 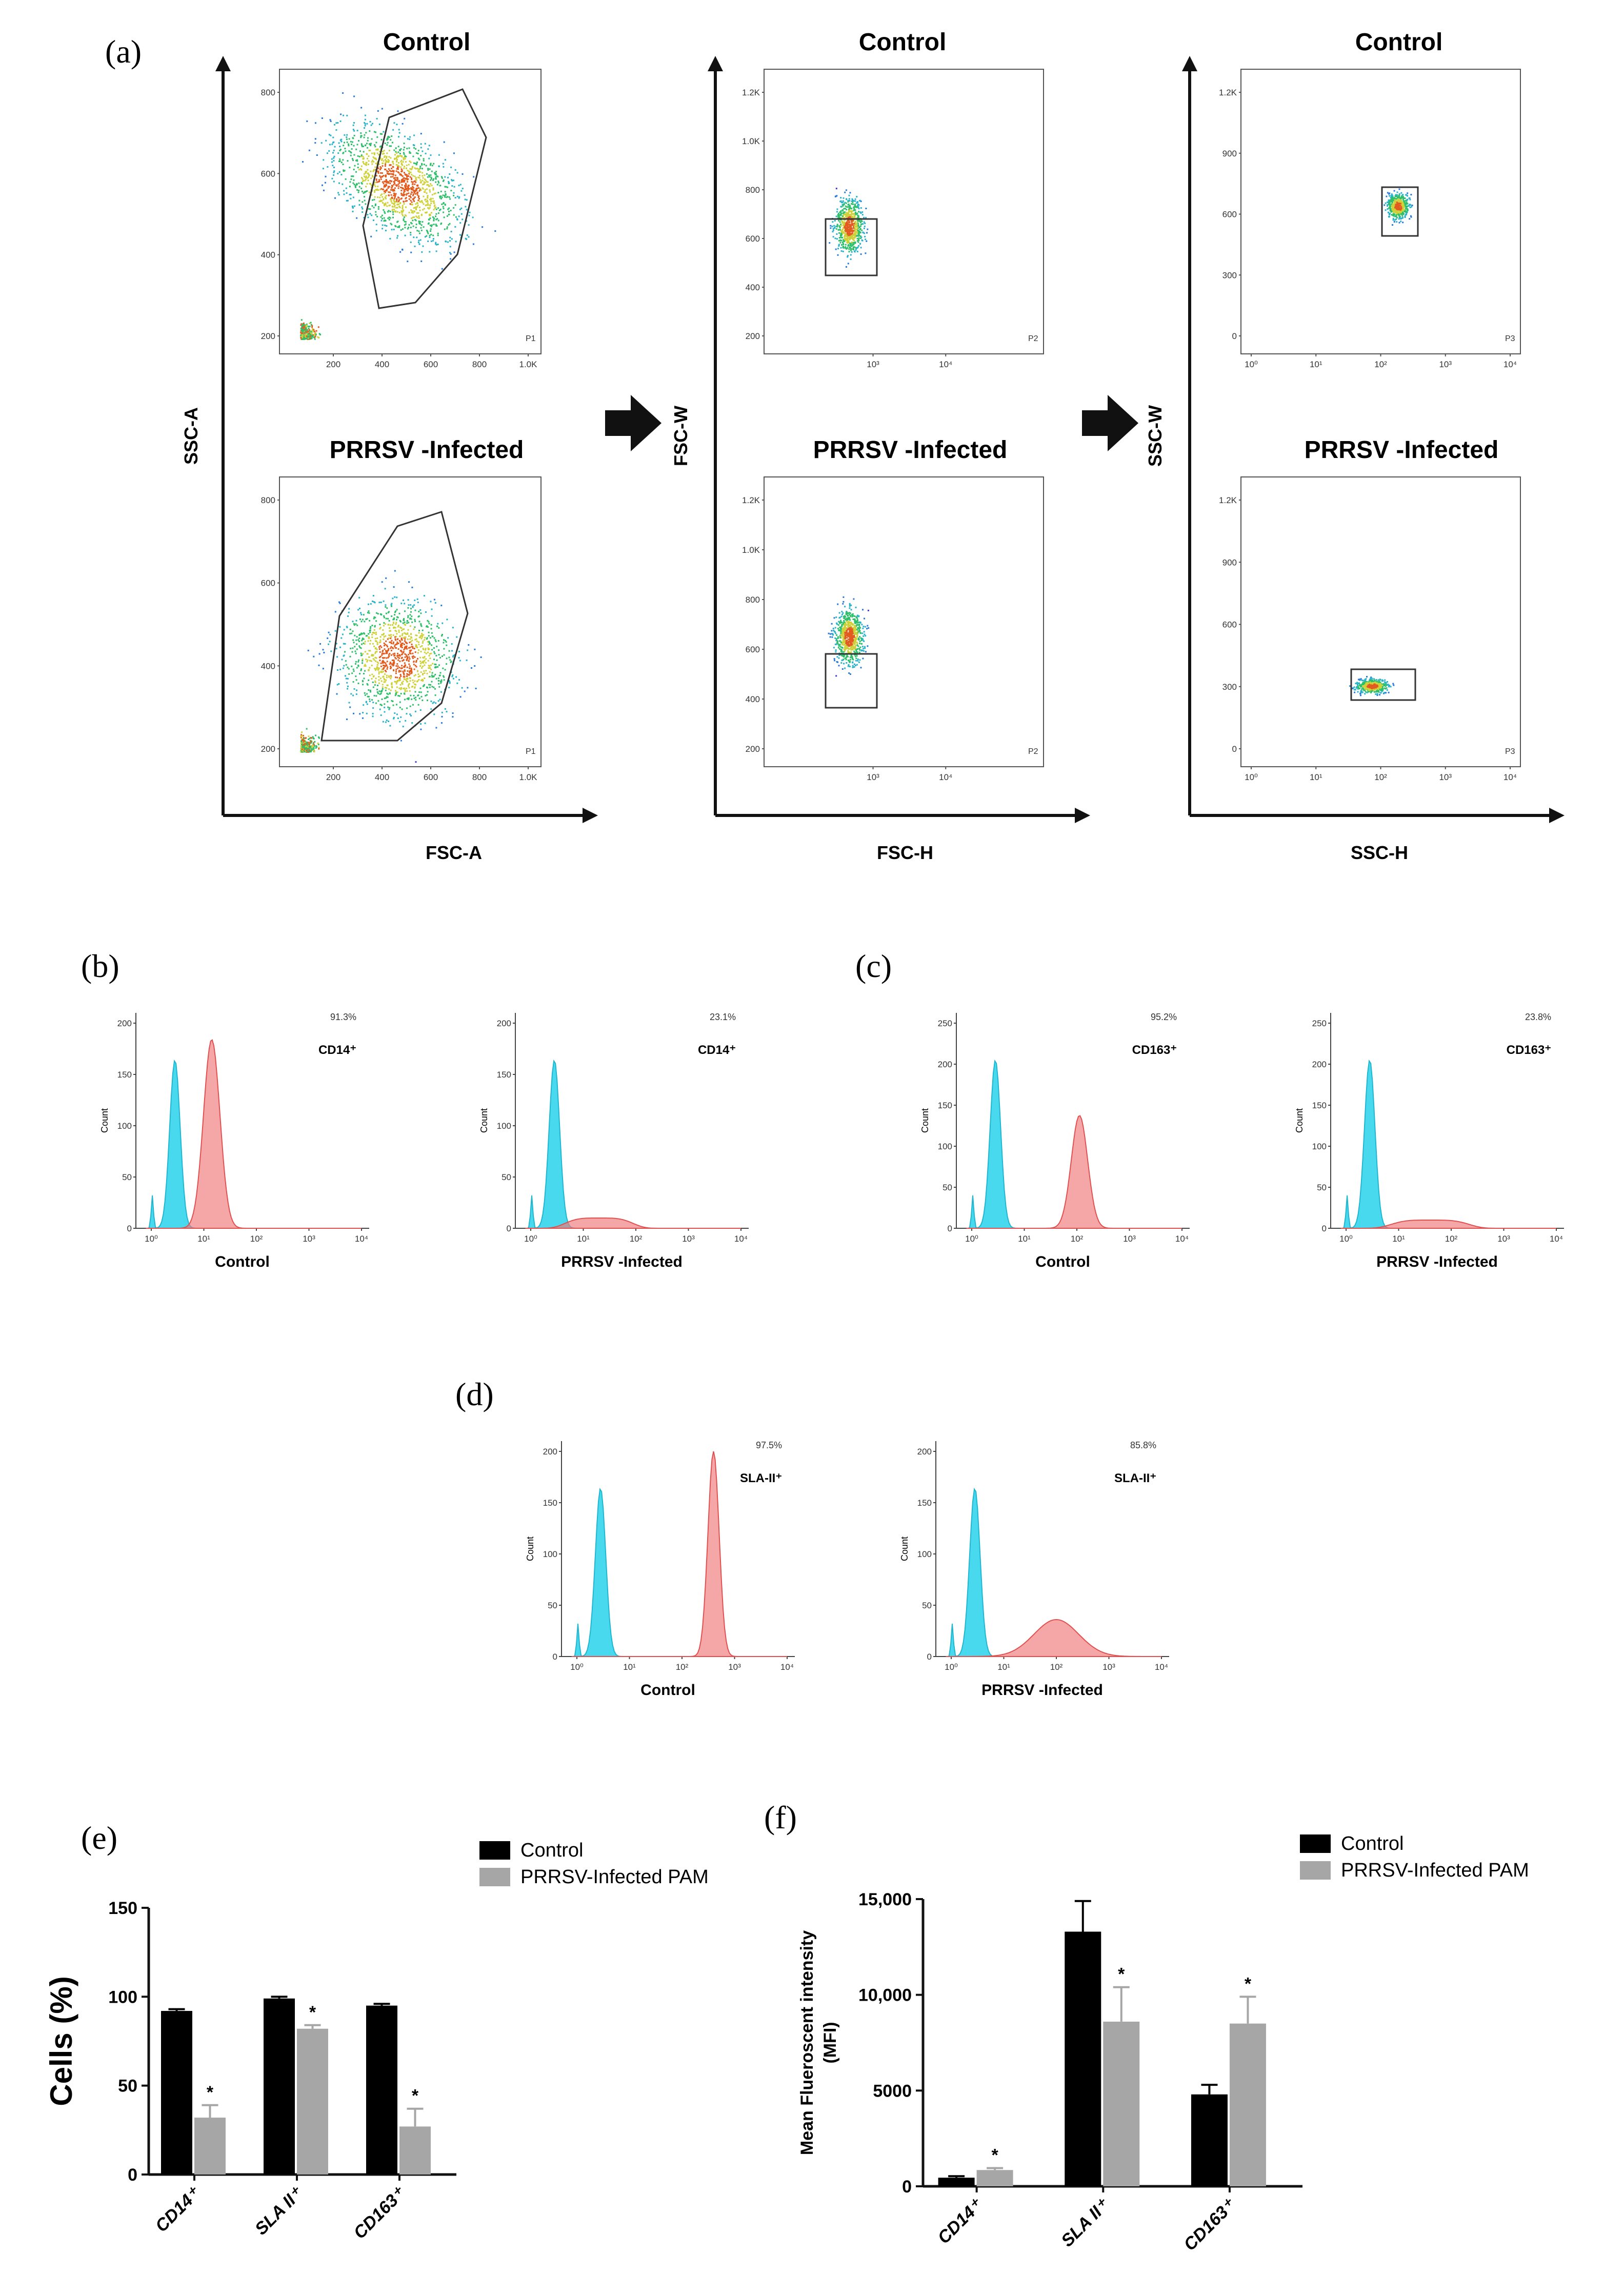 What do you see at coordinates (100, 966) in the screenshot?
I see `panel-label-b: (b)` at bounding box center [100, 966].